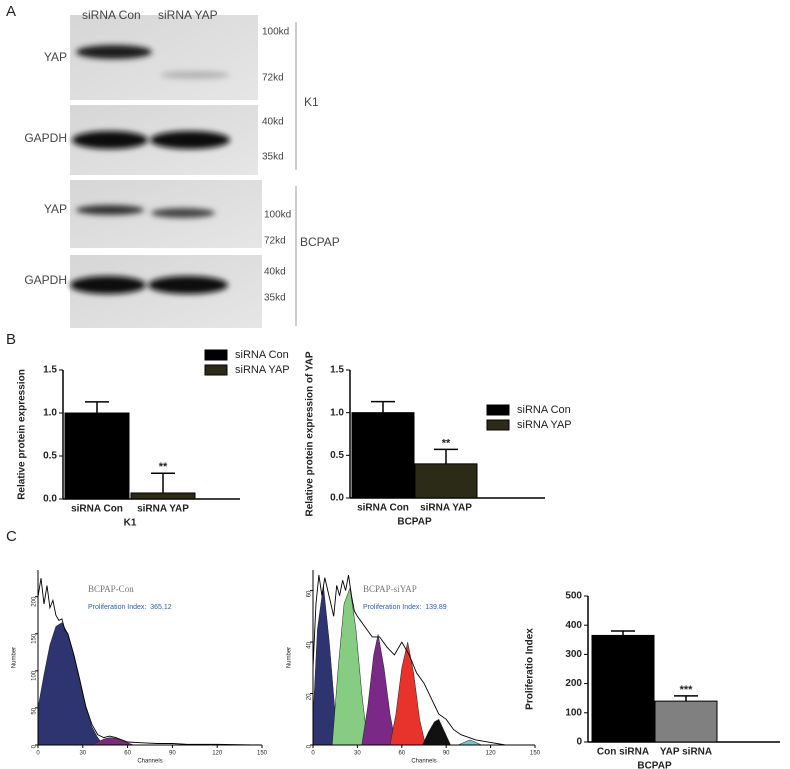 The image size is (790, 769). I want to click on plot-title: BCPAP-siYAP, so click(390, 589).